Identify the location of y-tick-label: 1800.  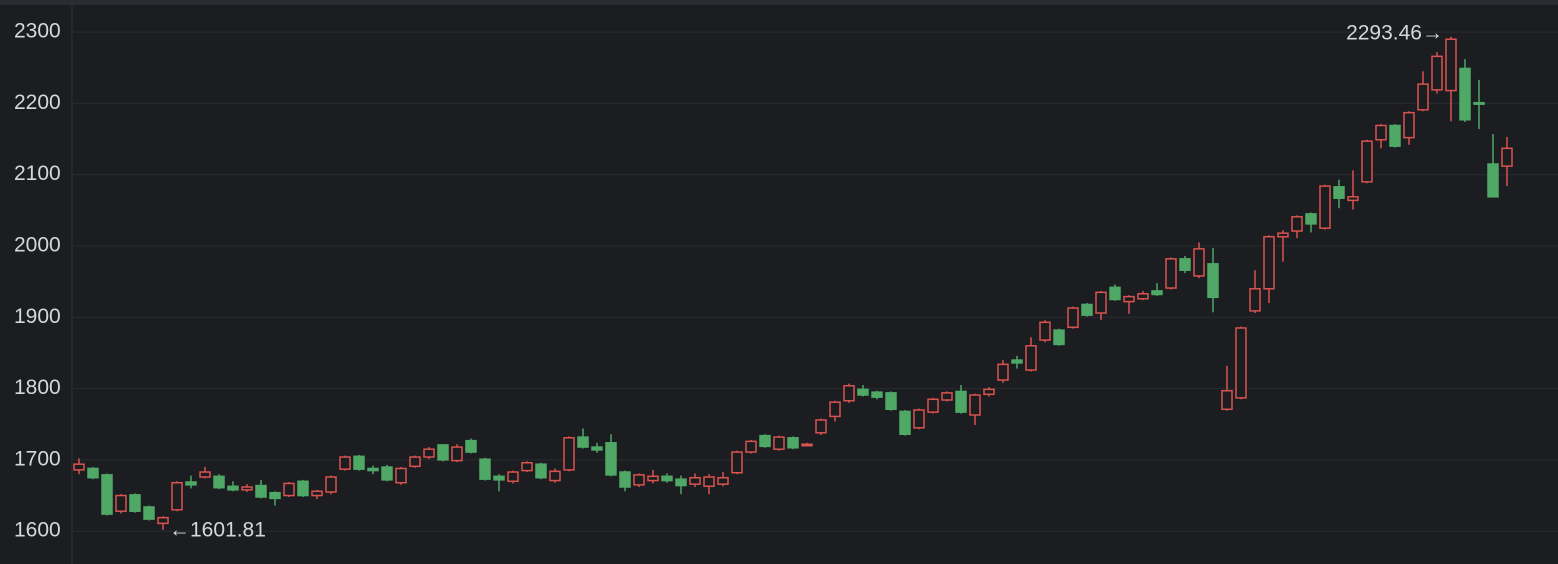
(37, 387).